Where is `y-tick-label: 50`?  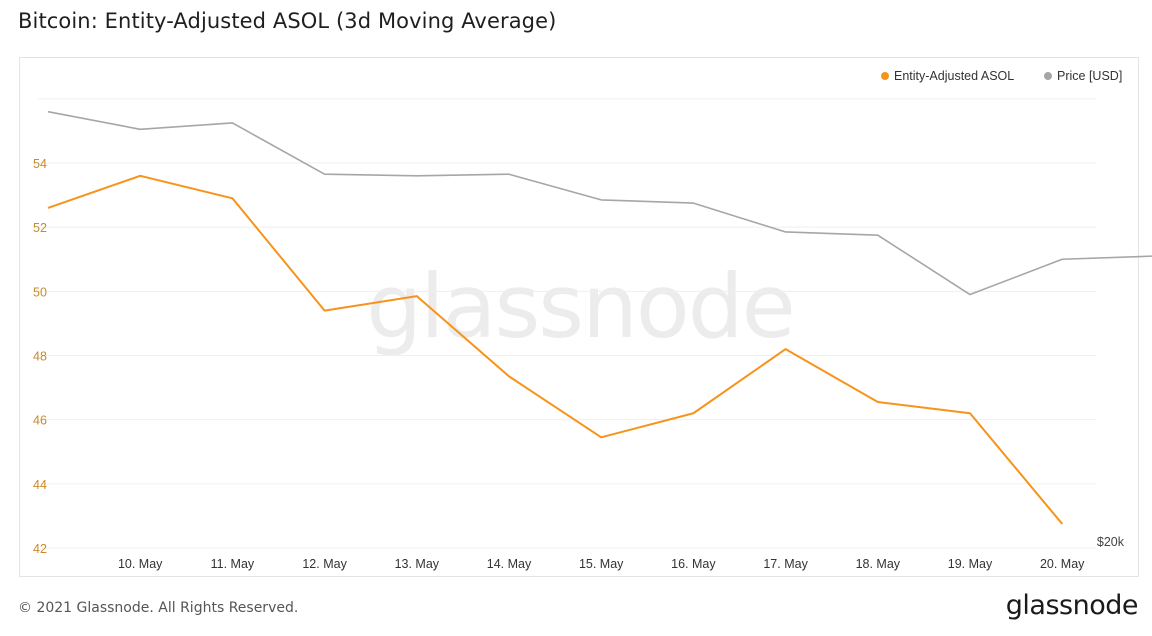
y-tick-label: 50 is located at coordinates (40, 292).